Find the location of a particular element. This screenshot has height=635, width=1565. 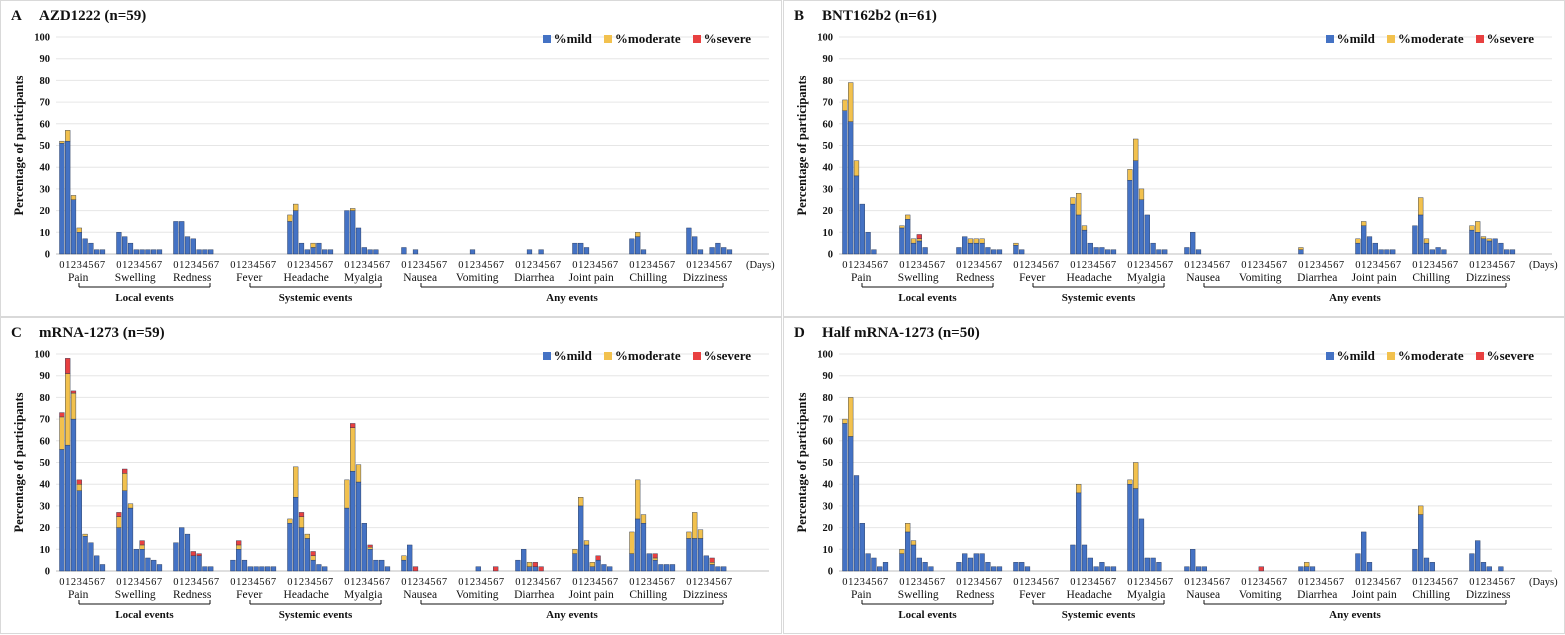

legend-label-severe: %severe is located at coordinates (727, 355).